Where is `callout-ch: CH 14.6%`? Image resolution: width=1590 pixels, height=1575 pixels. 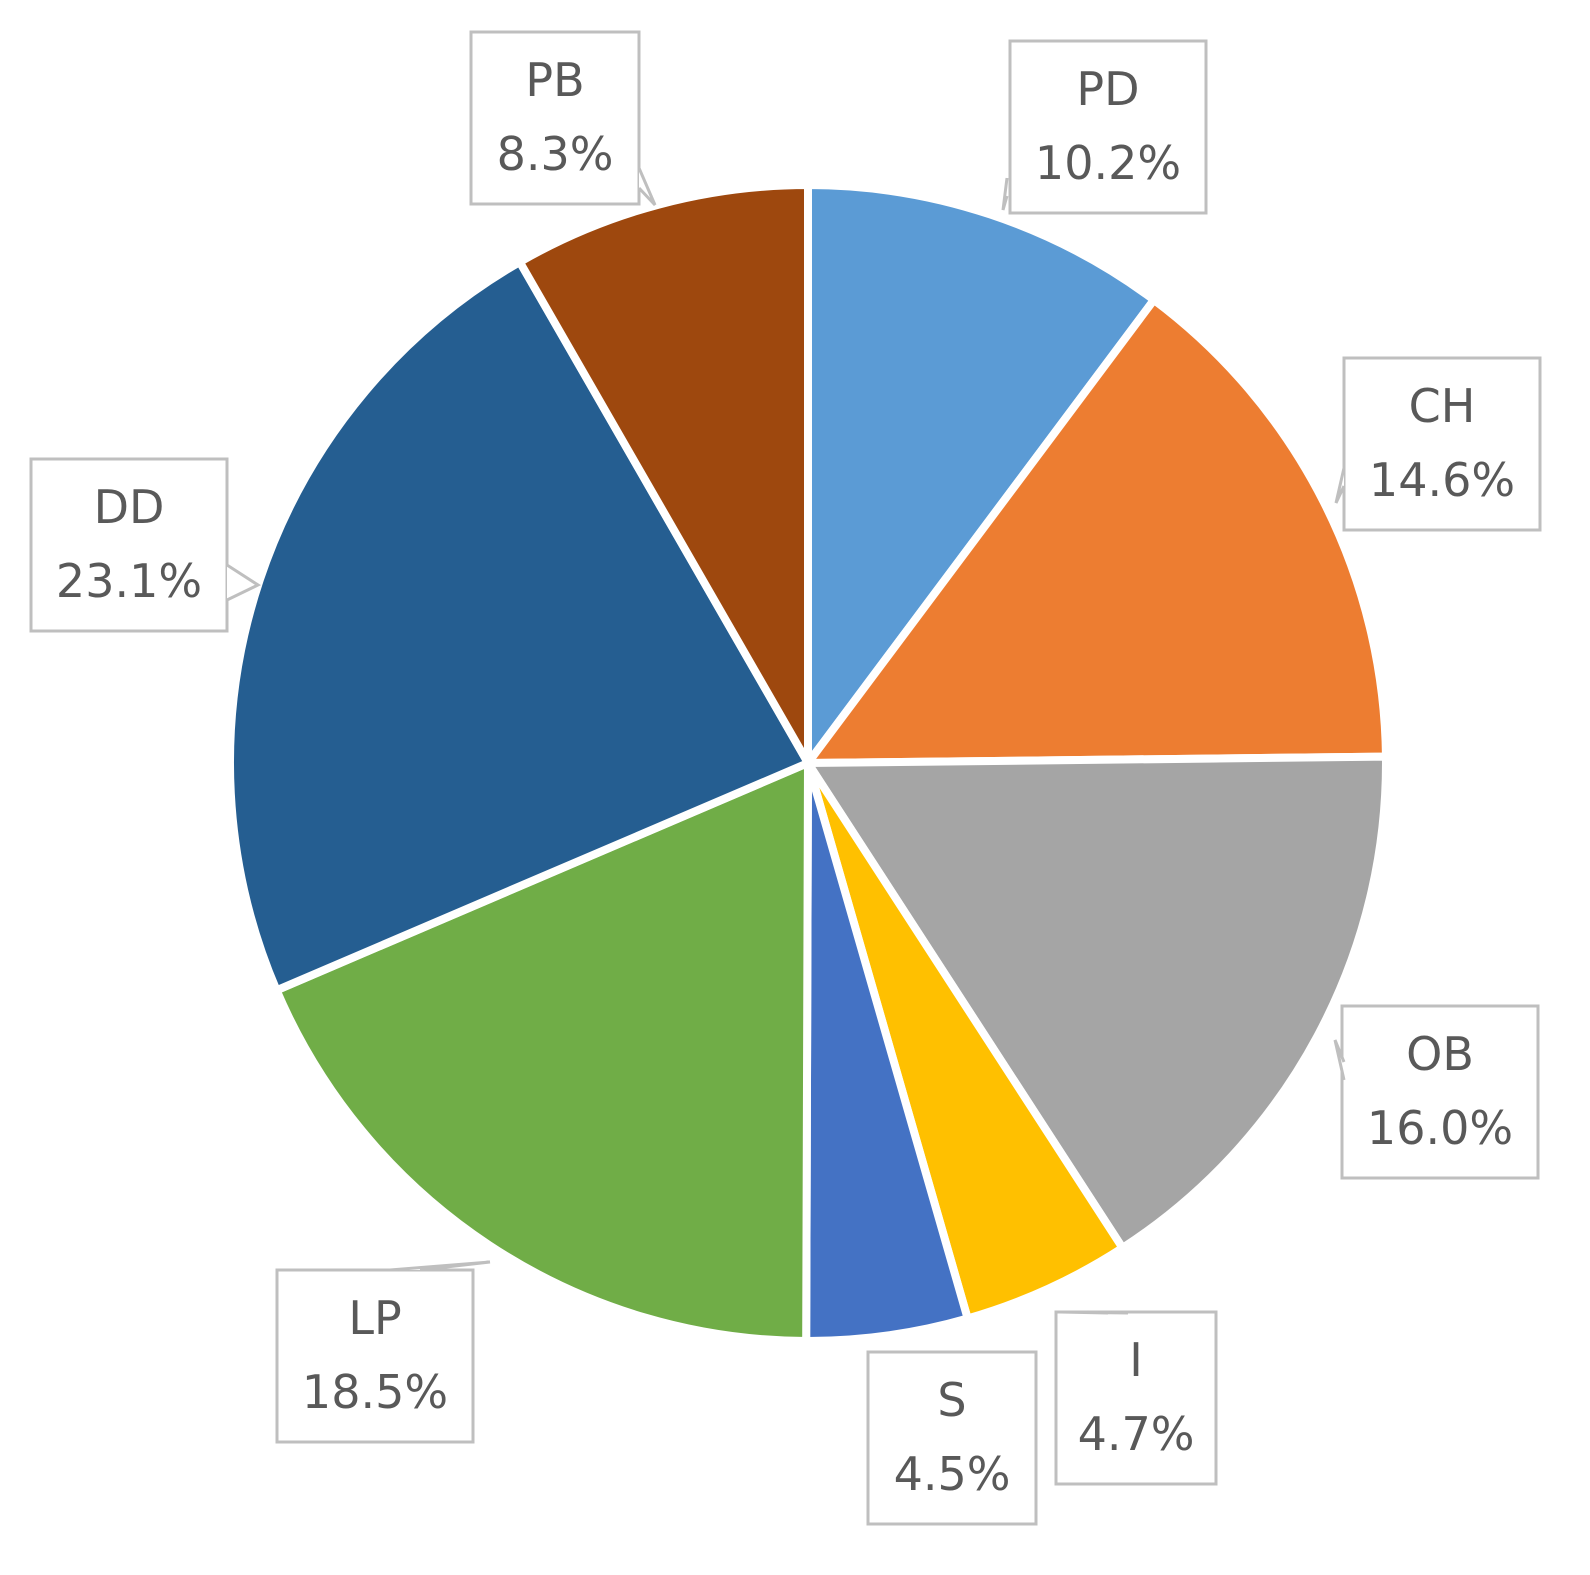
callout-ch: CH 14.6% is located at coordinates (1438, 444).